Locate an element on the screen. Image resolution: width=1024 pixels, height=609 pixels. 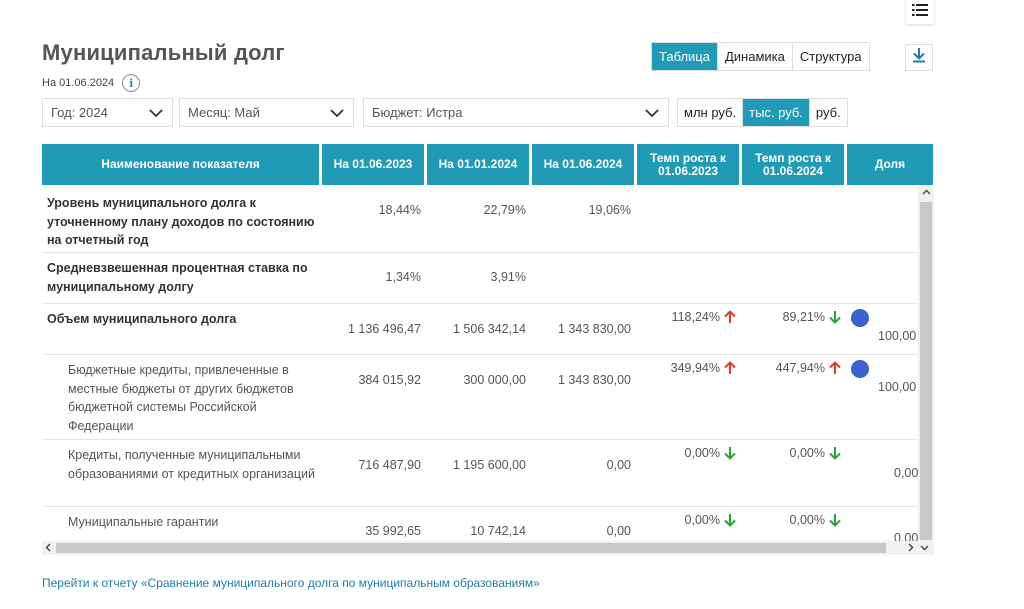
growth-rate-value: 447,94% is located at coordinates (800, 368).